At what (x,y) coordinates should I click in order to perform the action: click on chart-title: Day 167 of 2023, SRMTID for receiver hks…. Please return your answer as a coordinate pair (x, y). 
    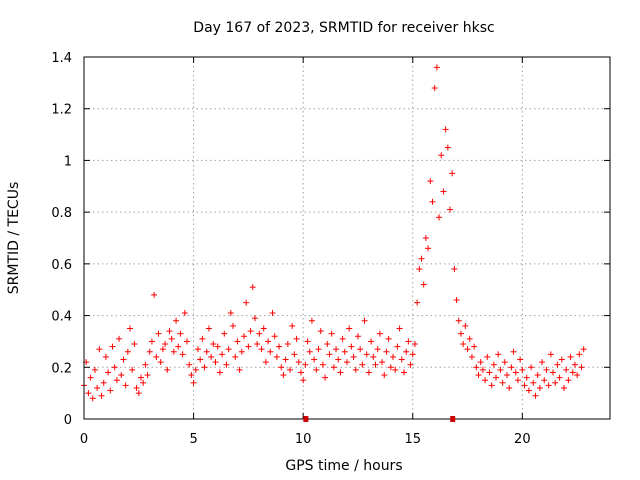
    Looking at the image, I should click on (343, 28).